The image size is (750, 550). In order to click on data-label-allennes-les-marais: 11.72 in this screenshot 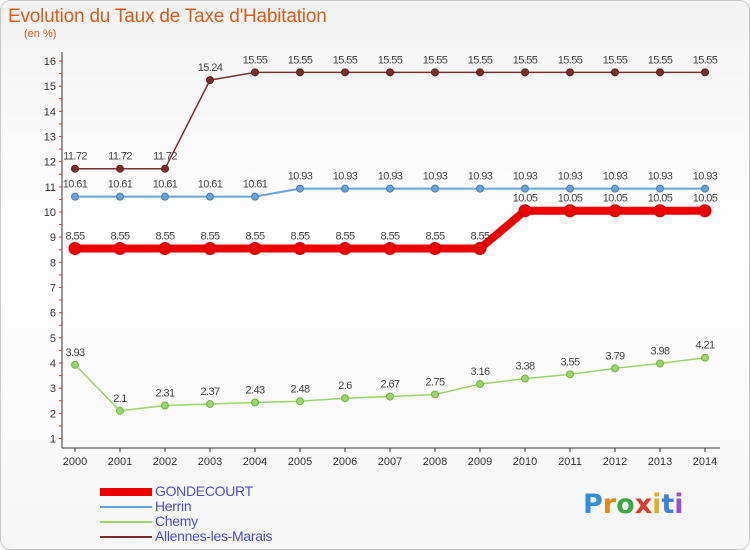, I will do `click(165, 157)`.